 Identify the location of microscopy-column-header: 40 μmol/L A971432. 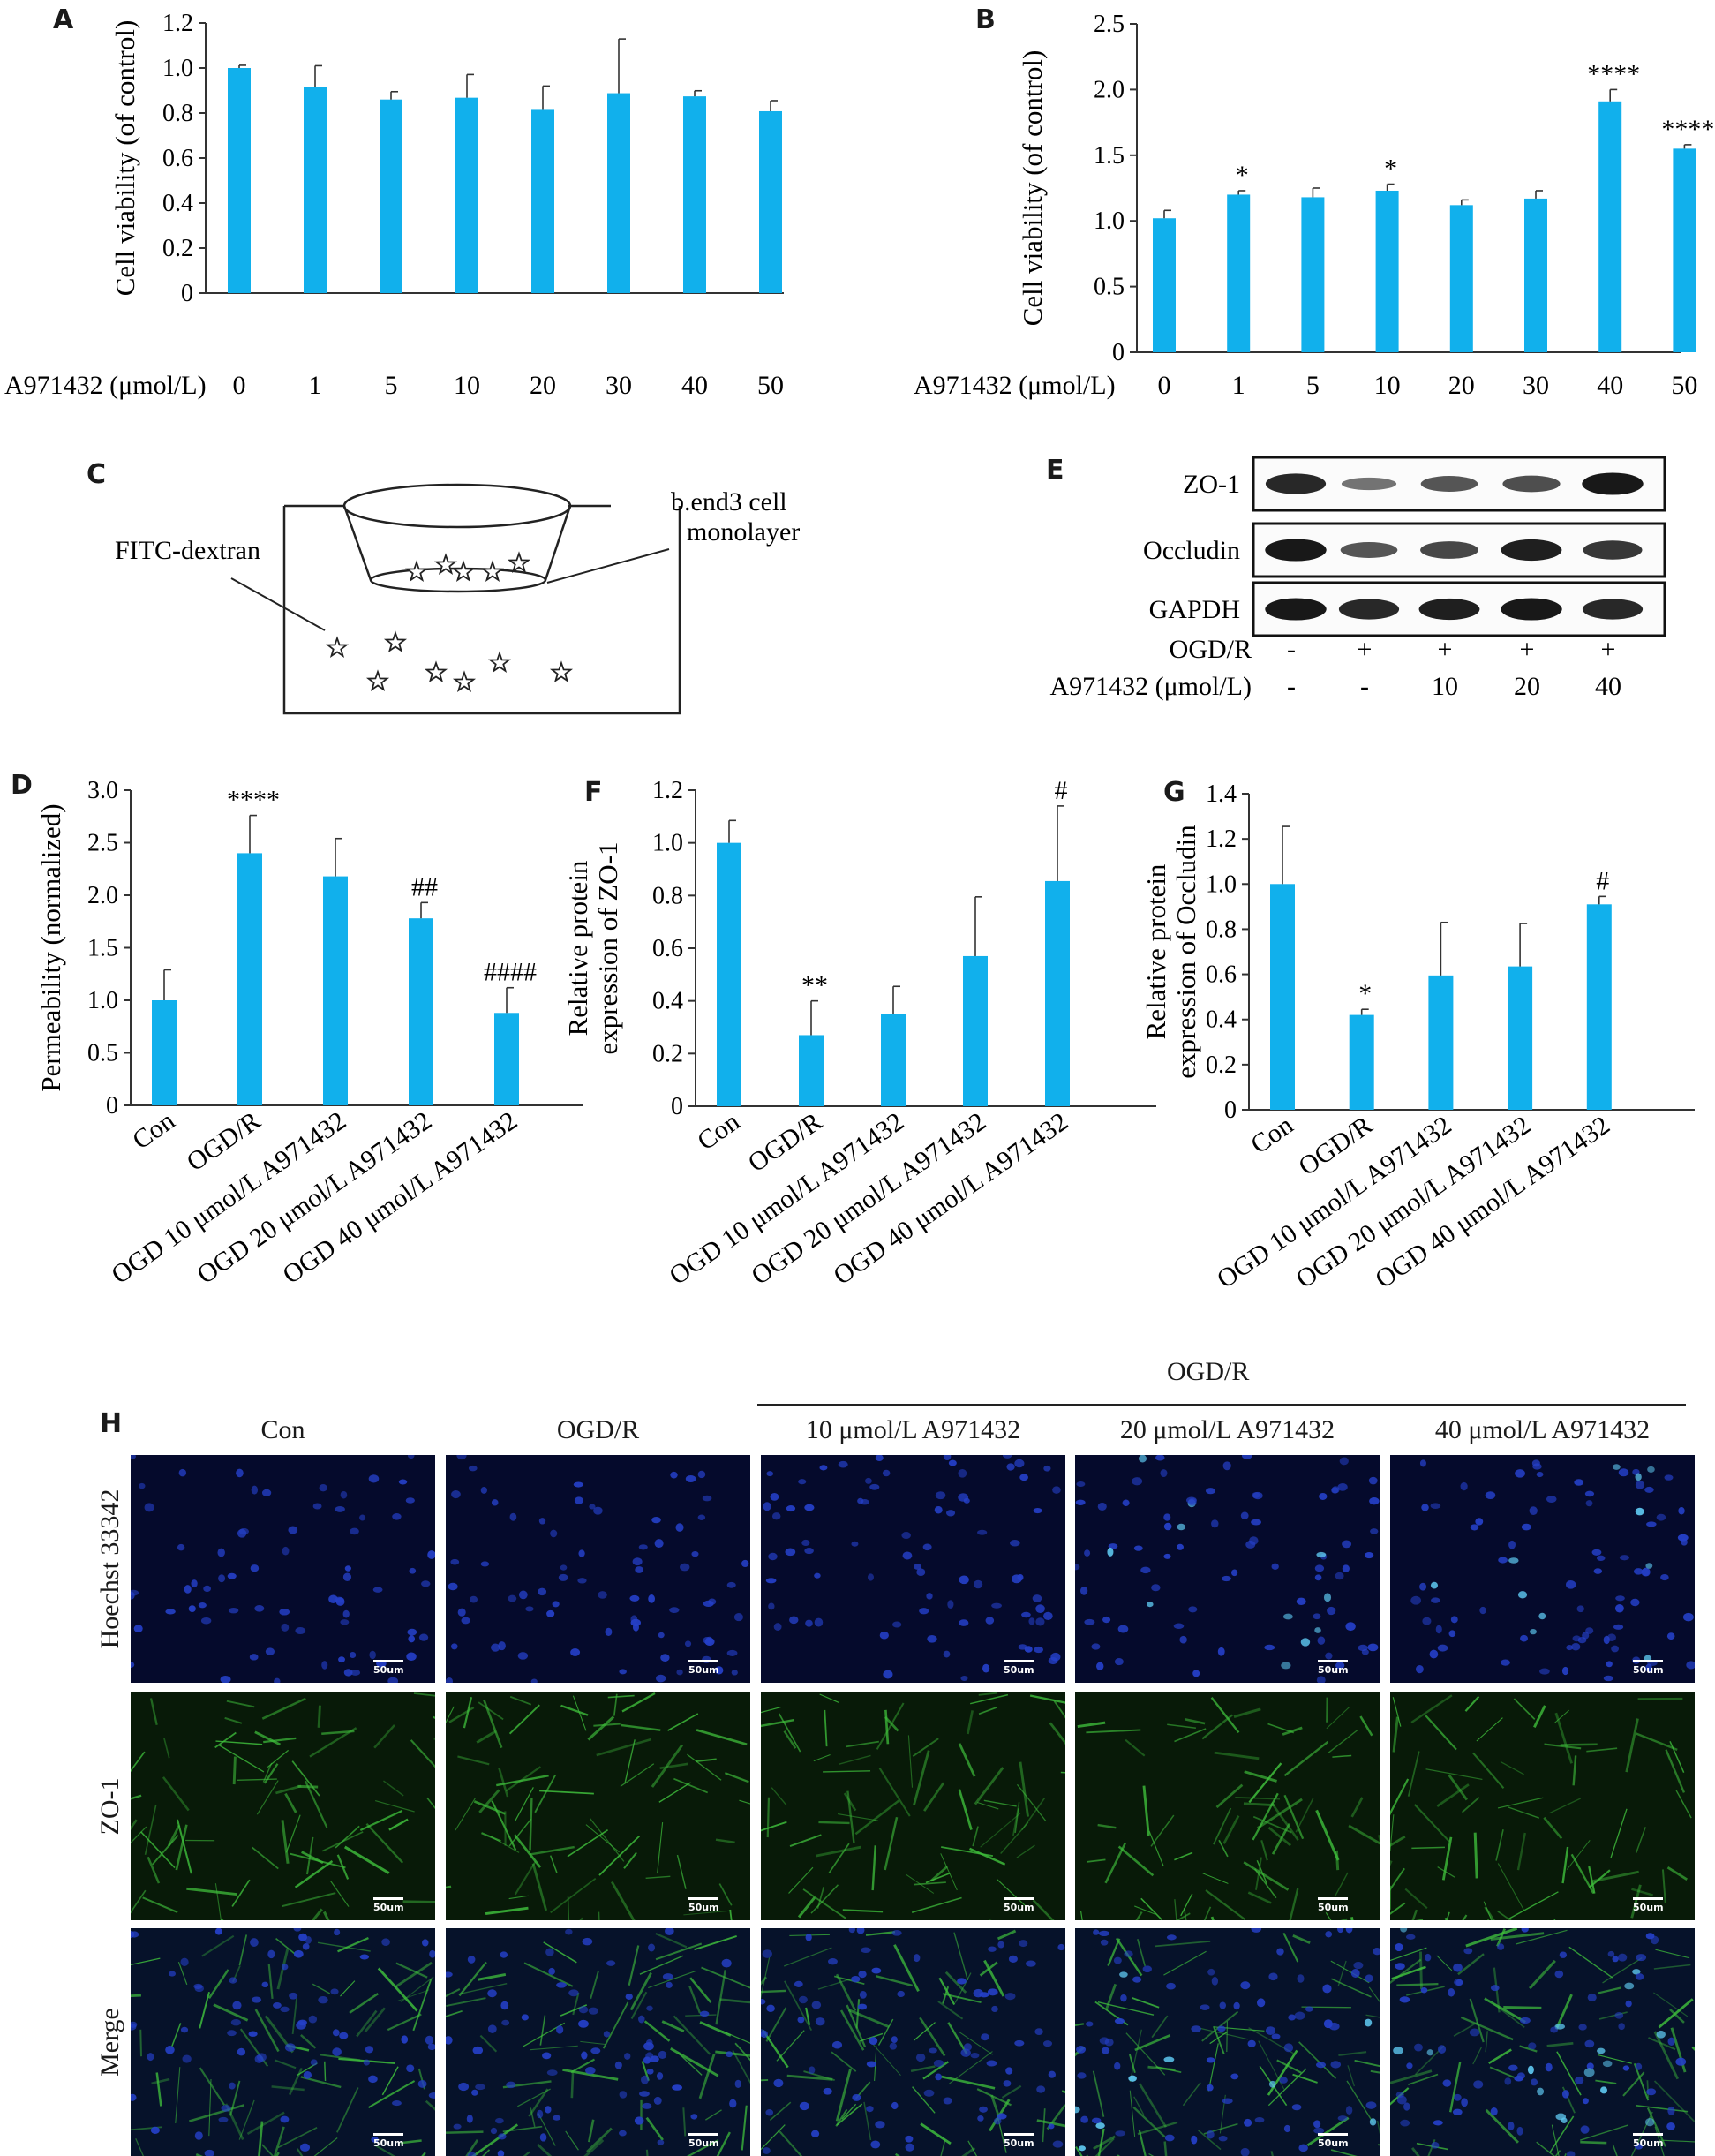
(1542, 1429).